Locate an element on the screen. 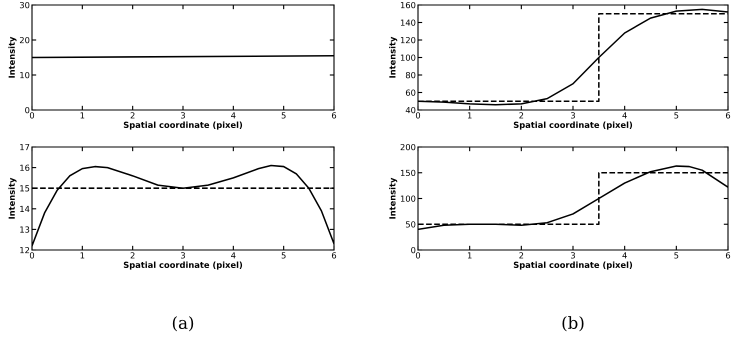 The image size is (738, 346). y-tick-label: 140 is located at coordinates (408, 22).